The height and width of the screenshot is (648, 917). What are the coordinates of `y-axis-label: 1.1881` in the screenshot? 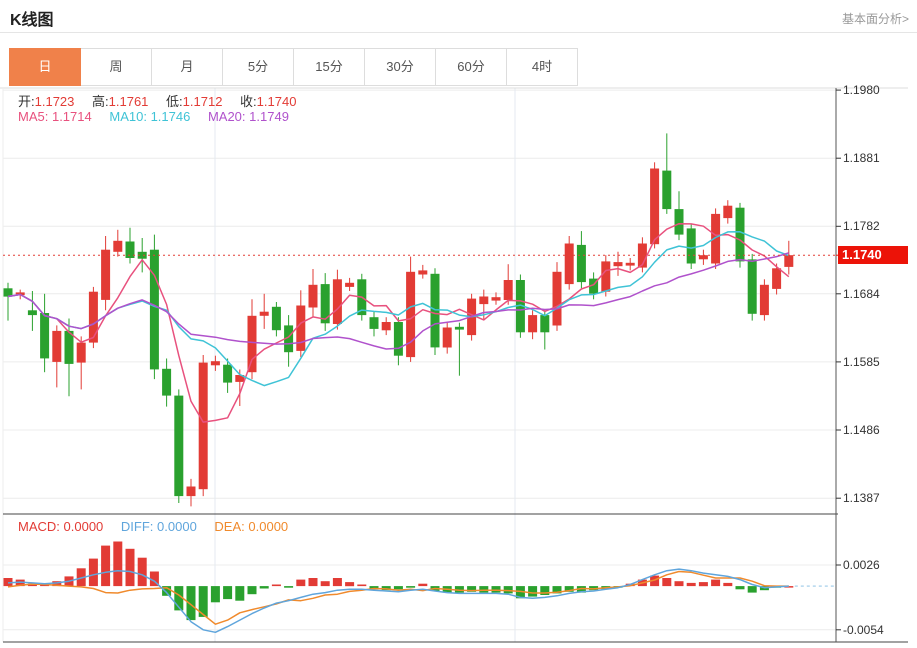 It's located at (861, 158).